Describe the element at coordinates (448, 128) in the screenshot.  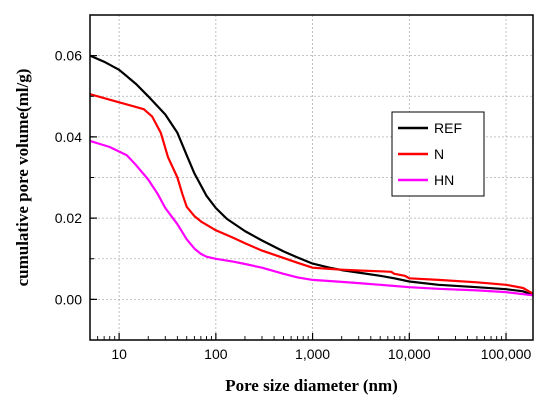
I see `legend-label: REF` at that location.